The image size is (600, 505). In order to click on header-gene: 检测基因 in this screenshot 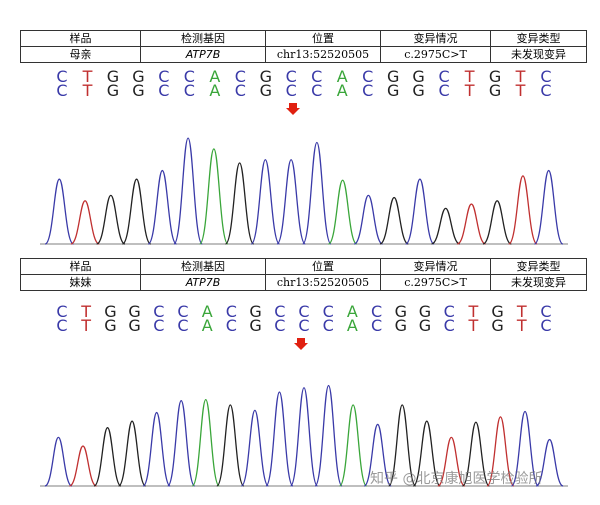, I will do `click(203, 266)`.